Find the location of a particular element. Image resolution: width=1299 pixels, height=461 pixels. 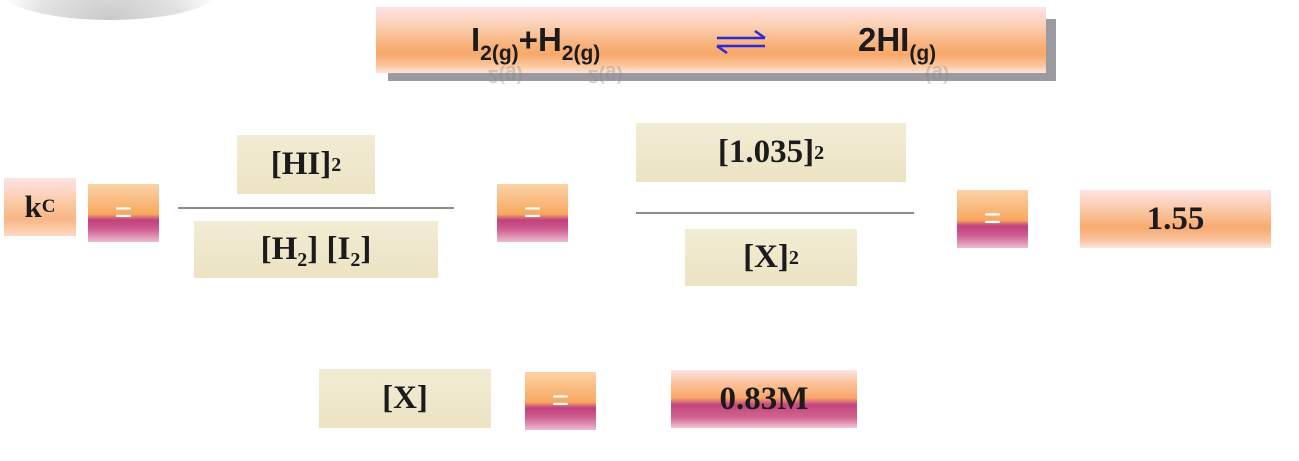

kc-value-text: 1.55 is located at coordinates (1175, 218).